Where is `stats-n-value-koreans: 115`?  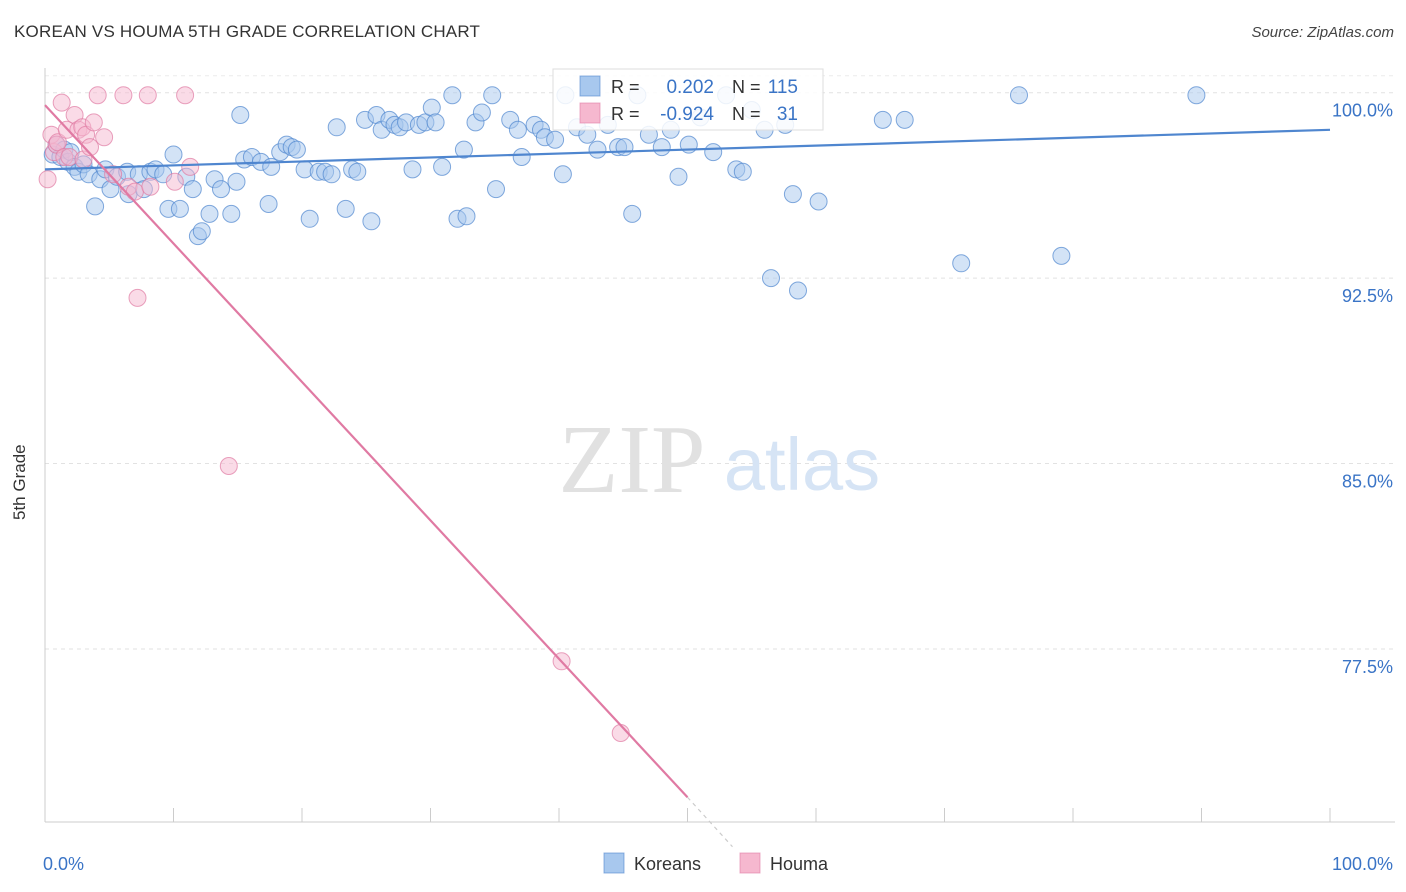
stats-n-value-koreans: 115 is located at coordinates (783, 87).